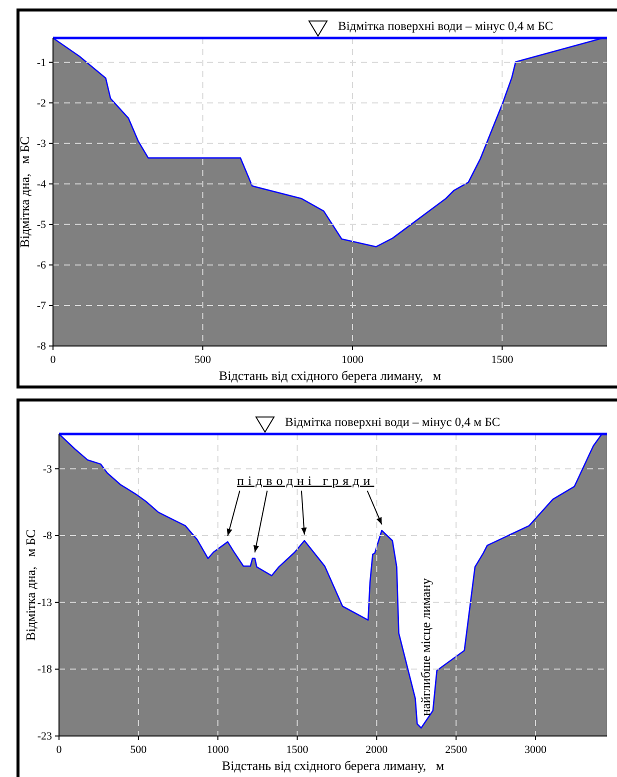 The width and height of the screenshot is (617, 777). What do you see at coordinates (305, 480) in the screenshot?
I see `annotation: підводні гряди` at bounding box center [305, 480].